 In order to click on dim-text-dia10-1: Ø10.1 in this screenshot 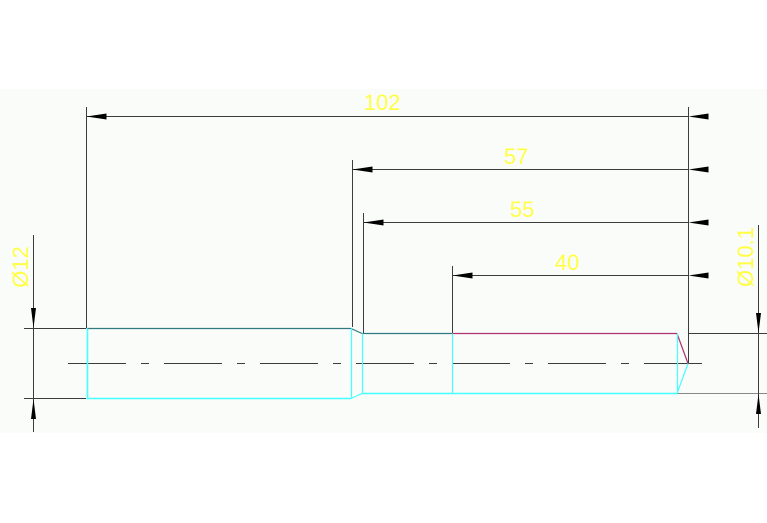, I will do `click(745, 257)`.